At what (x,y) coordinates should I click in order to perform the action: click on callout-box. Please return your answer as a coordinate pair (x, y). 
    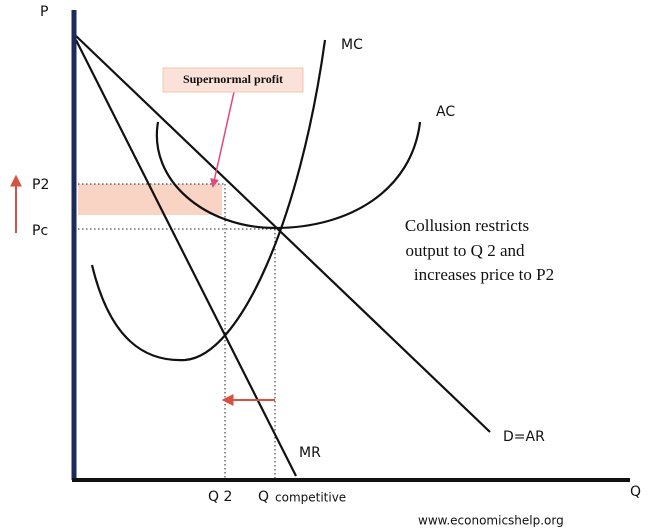
    Looking at the image, I should click on (233, 80).